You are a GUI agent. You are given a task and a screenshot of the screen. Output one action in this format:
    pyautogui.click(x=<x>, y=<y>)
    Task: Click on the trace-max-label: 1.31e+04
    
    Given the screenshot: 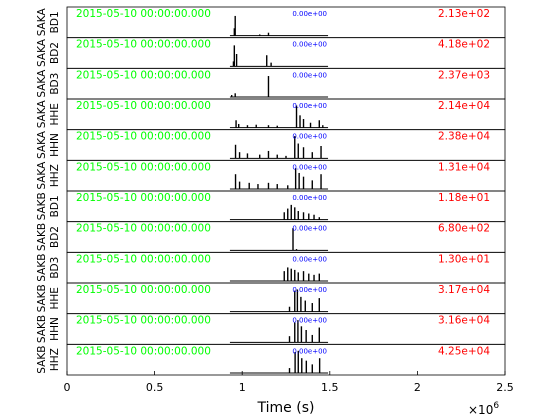 What is the action you would take?
    pyautogui.click(x=464, y=167)
    